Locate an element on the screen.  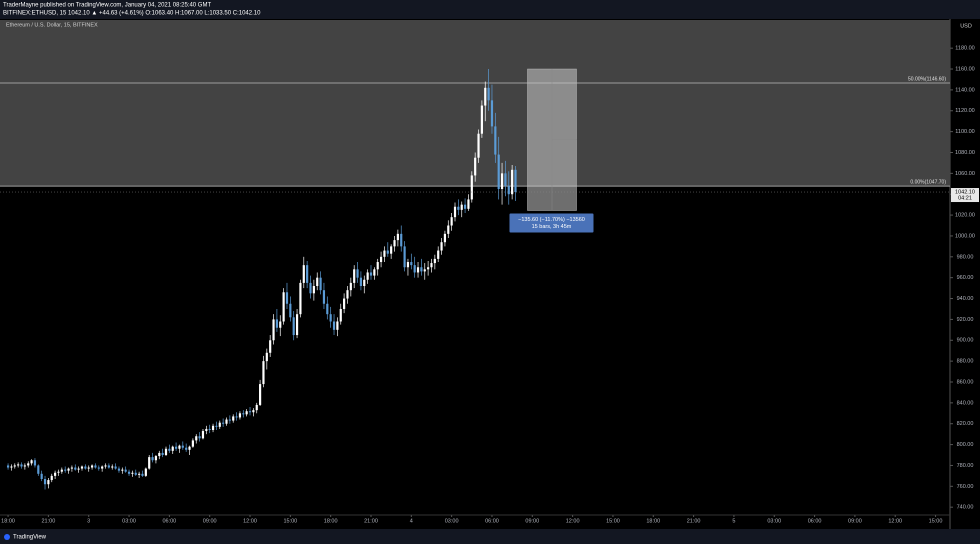
y-tick-label: 840.00 is located at coordinates (965, 403).